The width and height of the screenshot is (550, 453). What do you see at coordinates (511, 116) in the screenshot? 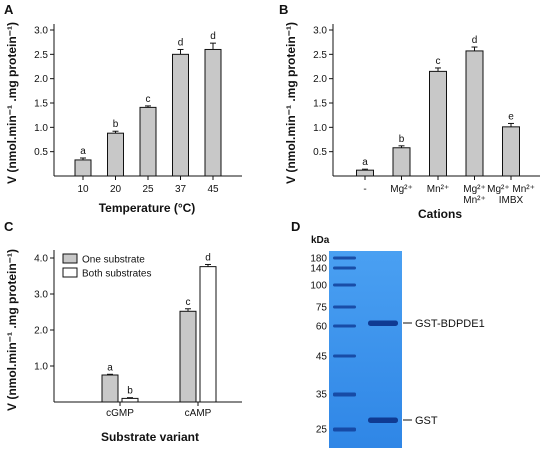
I see `significance-letter: e` at bounding box center [511, 116].